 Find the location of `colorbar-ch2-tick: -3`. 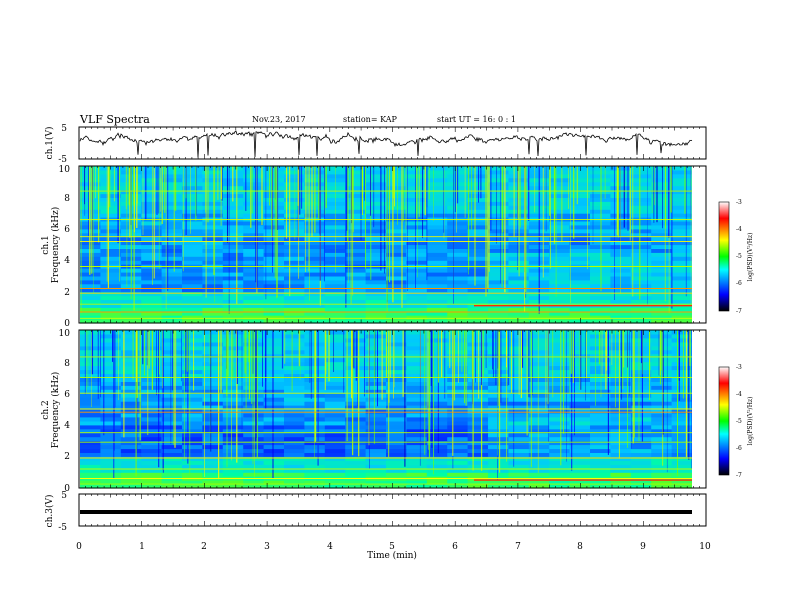

colorbar-ch2-tick: -3 is located at coordinates (739, 367).